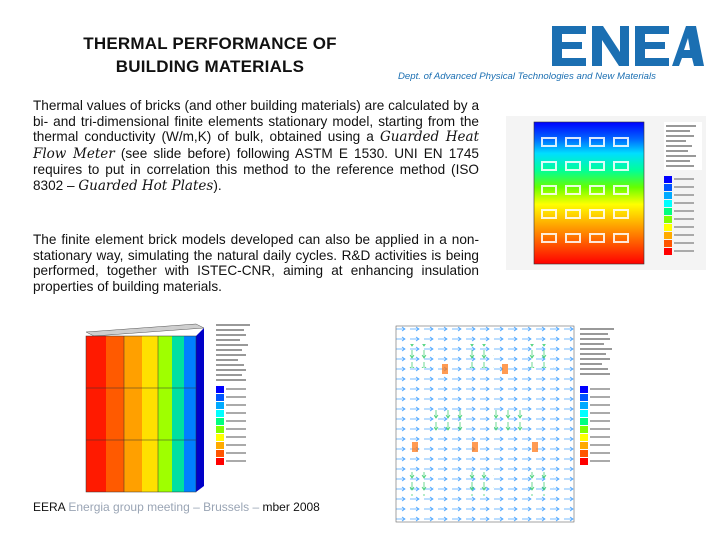  I want to click on brick-3d-thermal-model, so click(176, 408).